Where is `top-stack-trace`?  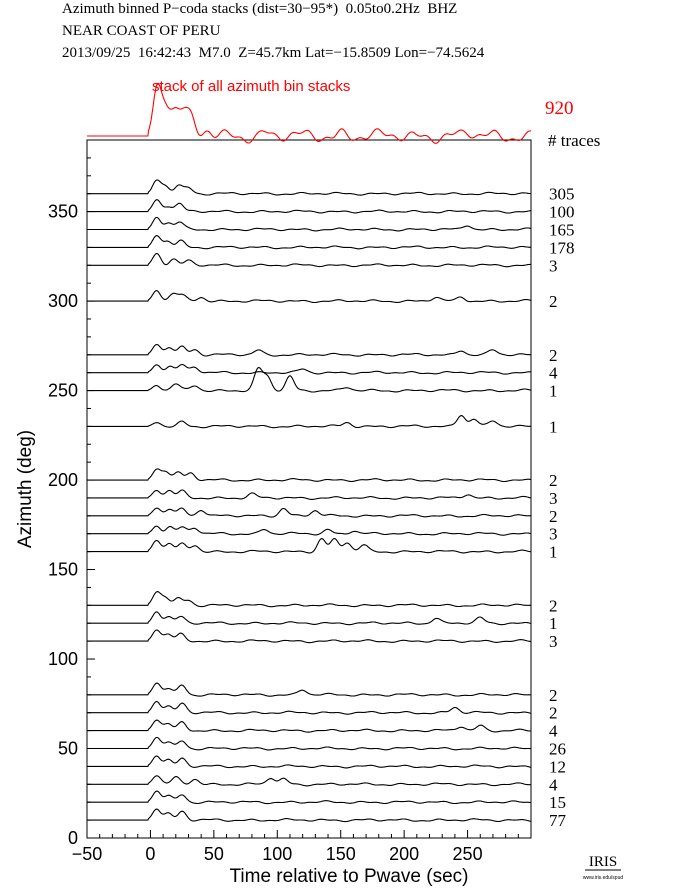 top-stack-trace is located at coordinates (309, 113).